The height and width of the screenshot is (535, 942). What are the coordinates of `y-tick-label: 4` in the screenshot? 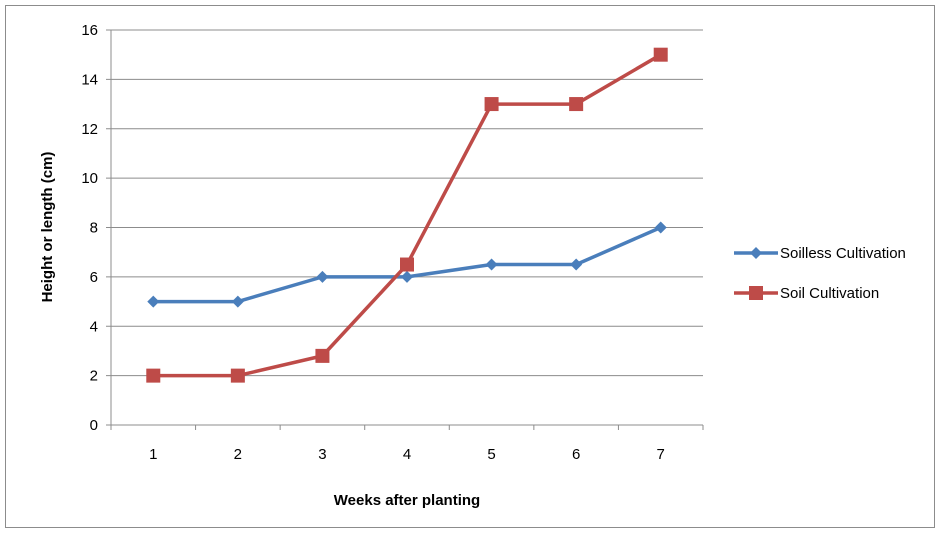 It's located at (94, 326).